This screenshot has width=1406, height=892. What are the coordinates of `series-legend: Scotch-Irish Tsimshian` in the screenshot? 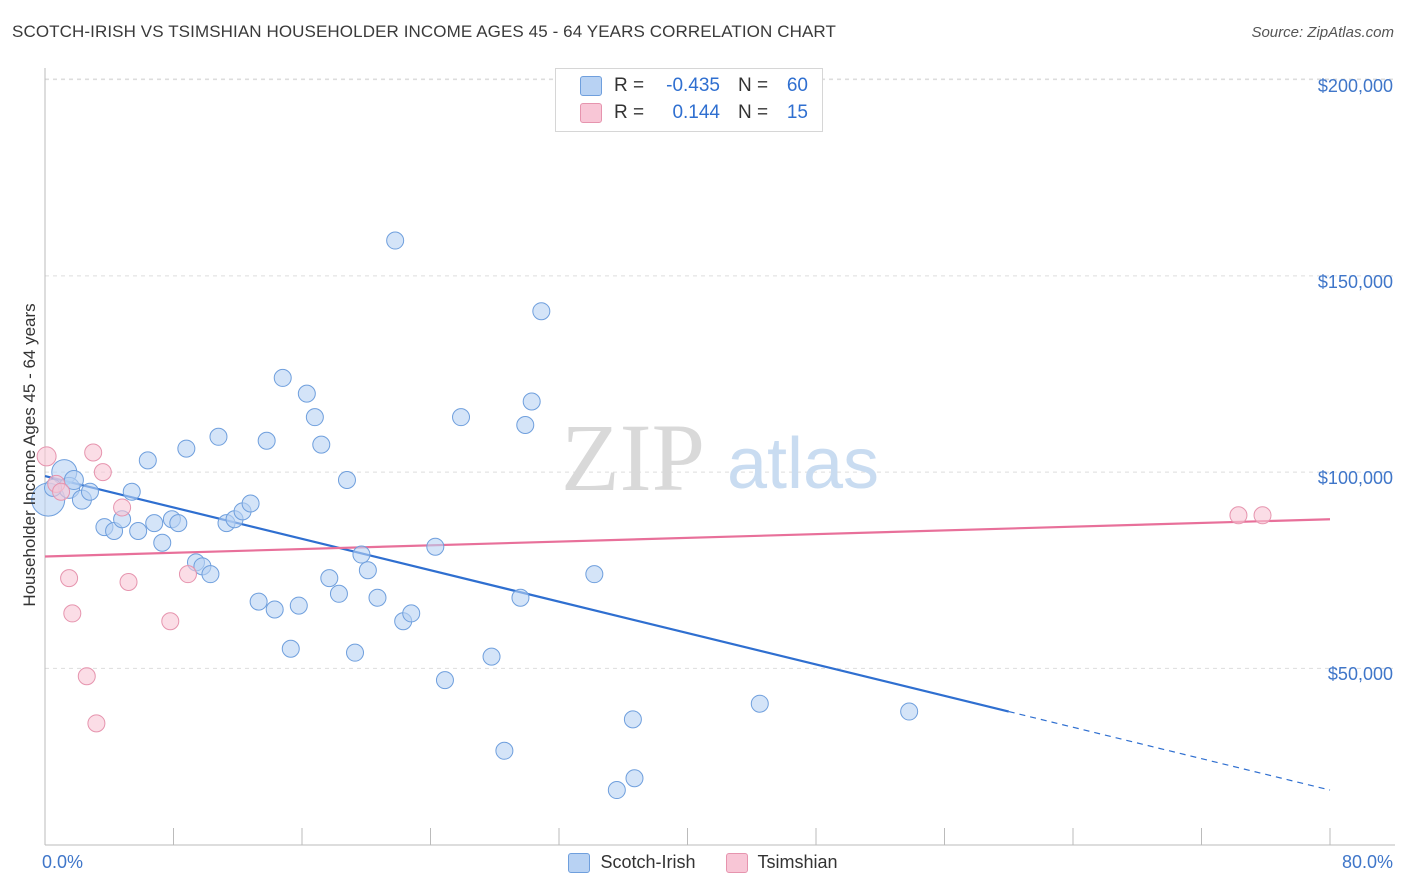 It's located at (703, 862).